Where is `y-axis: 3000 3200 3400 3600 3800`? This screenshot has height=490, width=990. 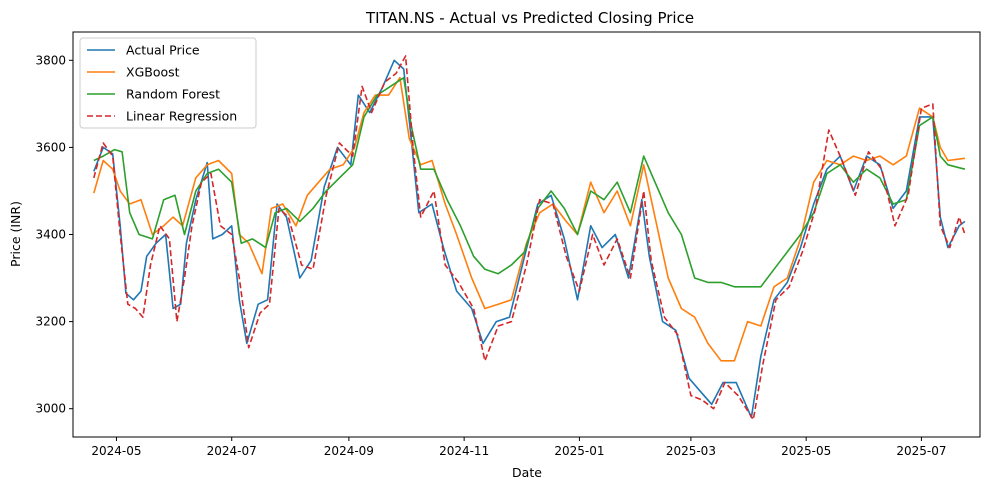
y-axis: 3000 3200 3400 3600 3800 is located at coordinates (54, 234).